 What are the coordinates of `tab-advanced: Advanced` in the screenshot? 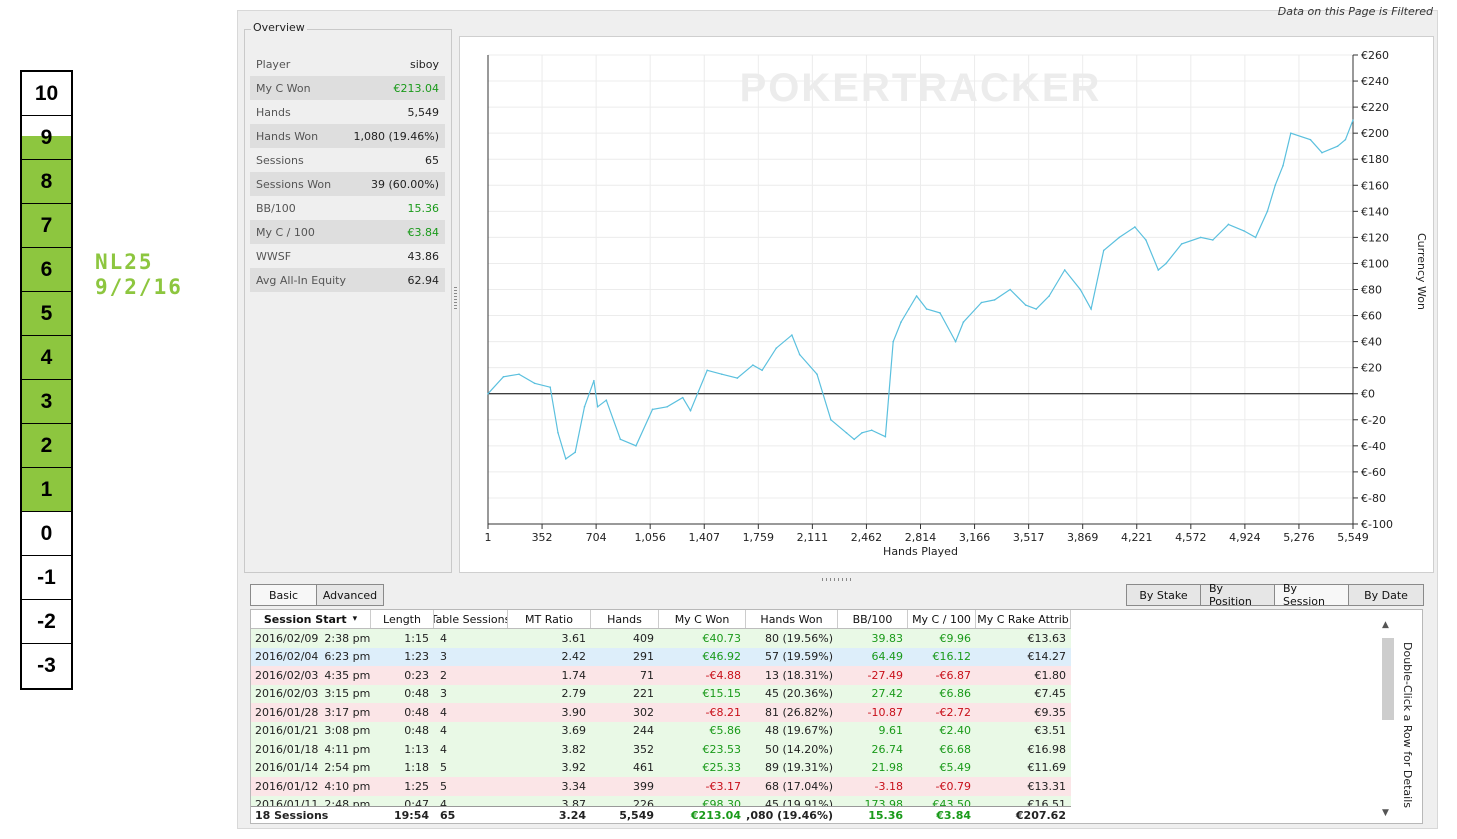 It's located at (350, 595).